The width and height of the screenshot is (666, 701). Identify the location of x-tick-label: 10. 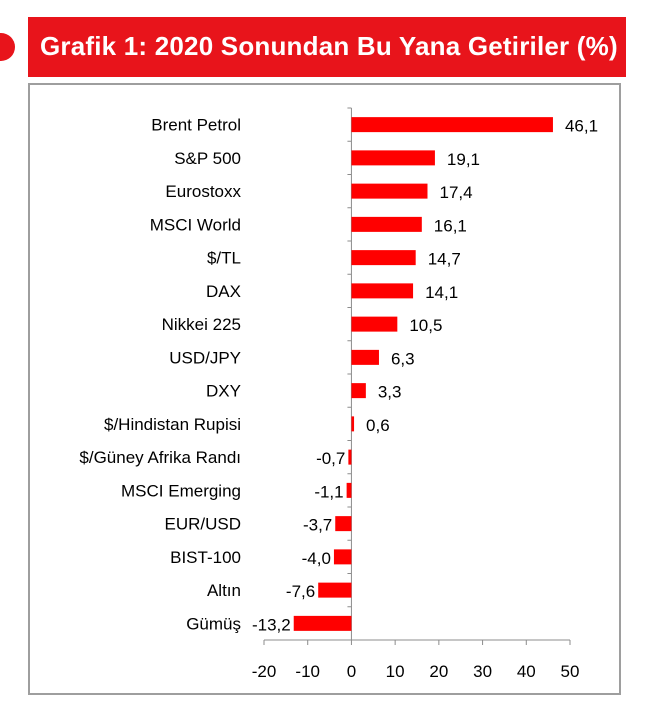
(395, 671).